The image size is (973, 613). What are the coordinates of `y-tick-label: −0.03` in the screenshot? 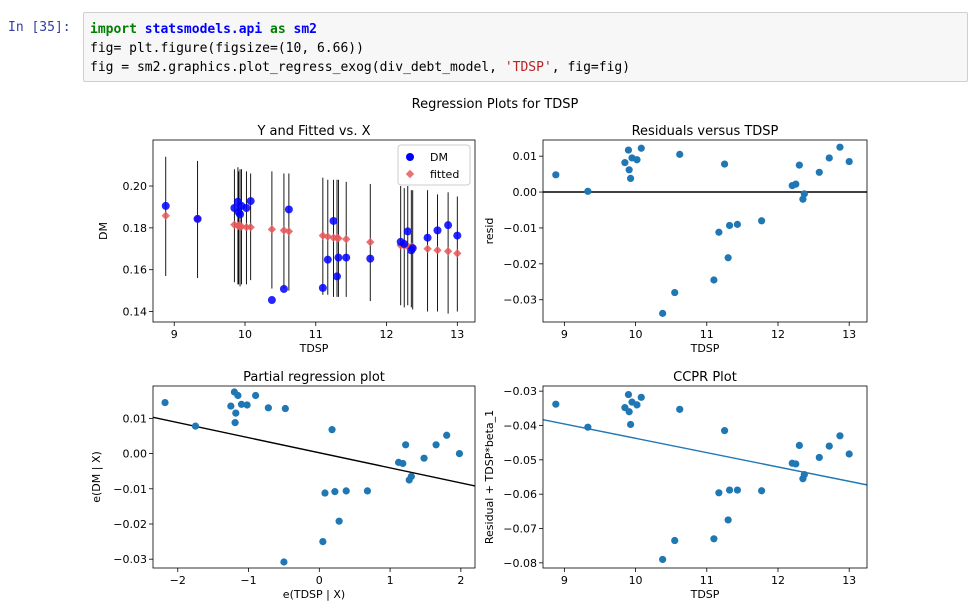 It's located at (520, 391).